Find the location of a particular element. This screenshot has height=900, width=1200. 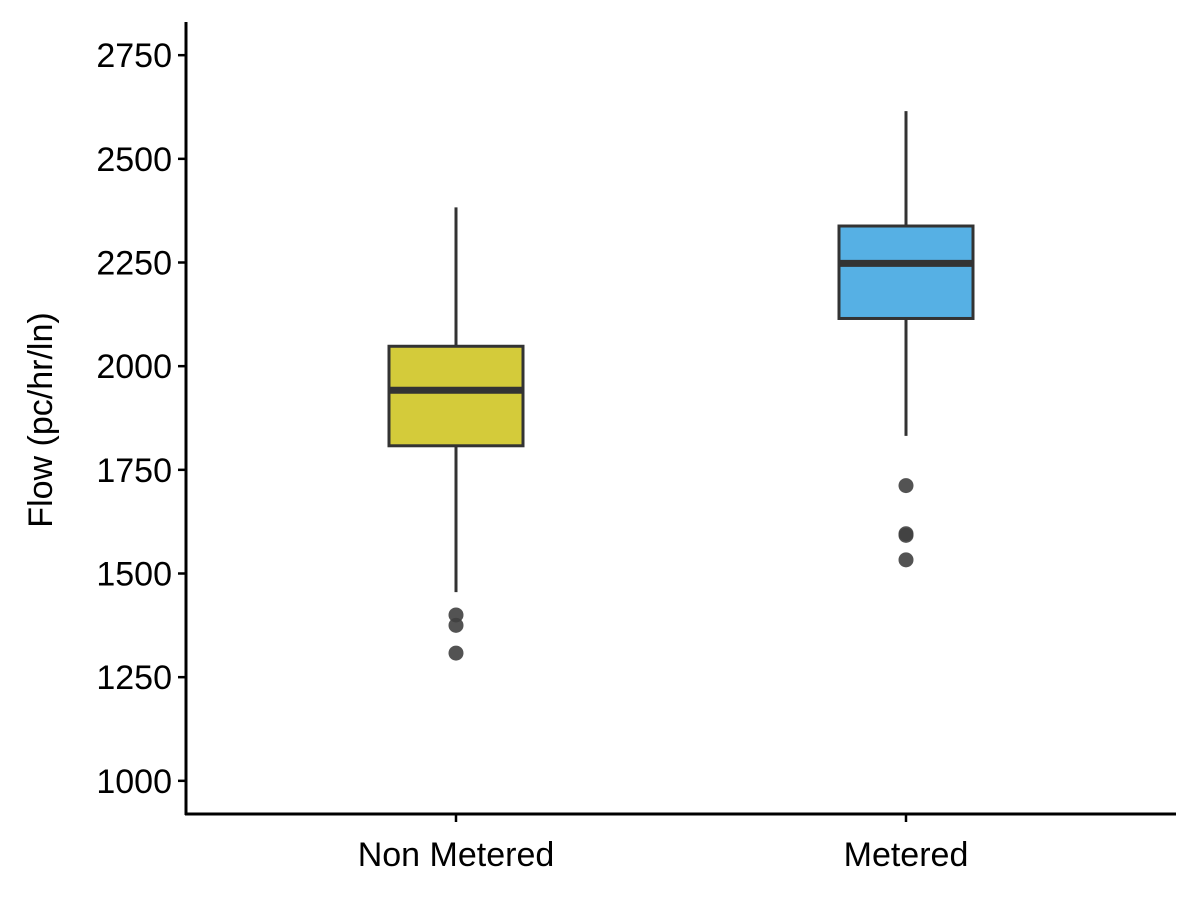

x-tick-label: Metered is located at coordinates (906, 855).